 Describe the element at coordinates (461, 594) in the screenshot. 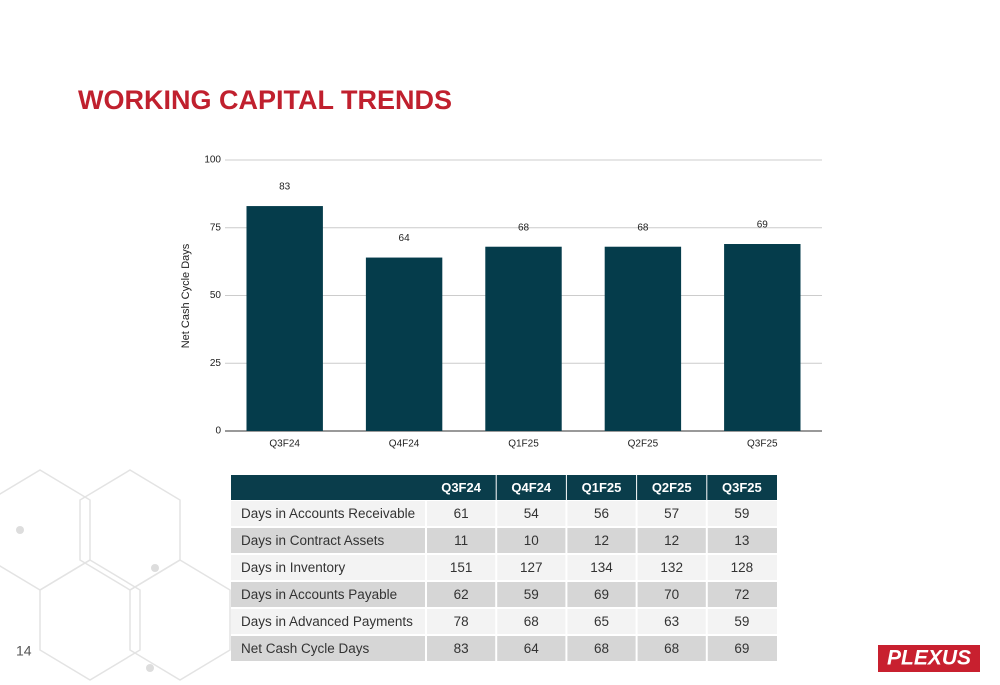

I see `table-cell: 62` at that location.